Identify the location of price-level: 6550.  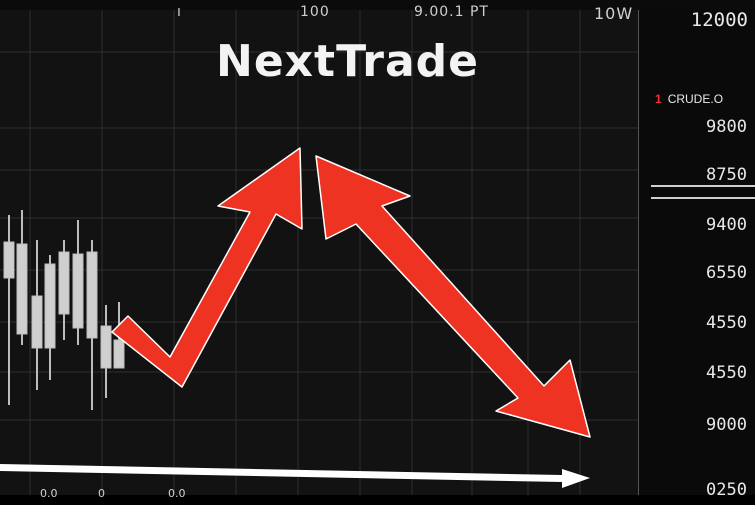
(726, 273).